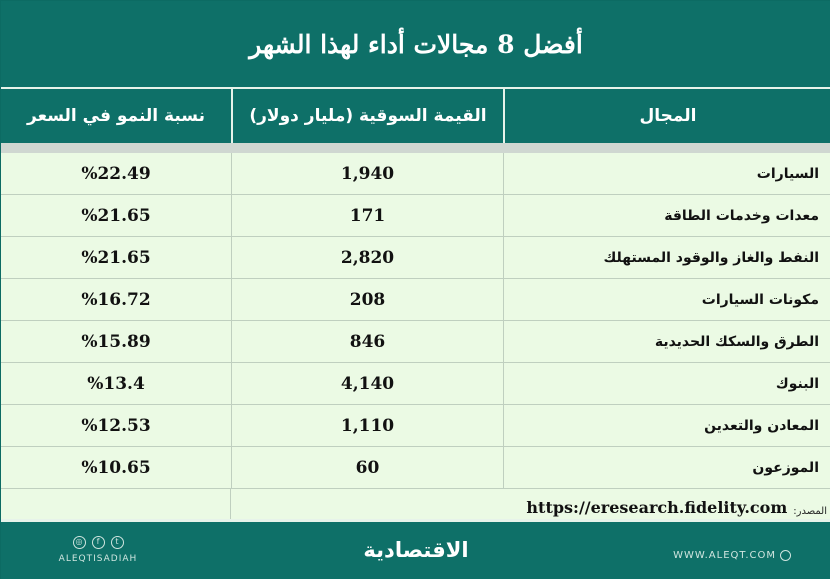 This screenshot has height=579, width=830. I want to click on source-empty-cell, so click(116, 505).